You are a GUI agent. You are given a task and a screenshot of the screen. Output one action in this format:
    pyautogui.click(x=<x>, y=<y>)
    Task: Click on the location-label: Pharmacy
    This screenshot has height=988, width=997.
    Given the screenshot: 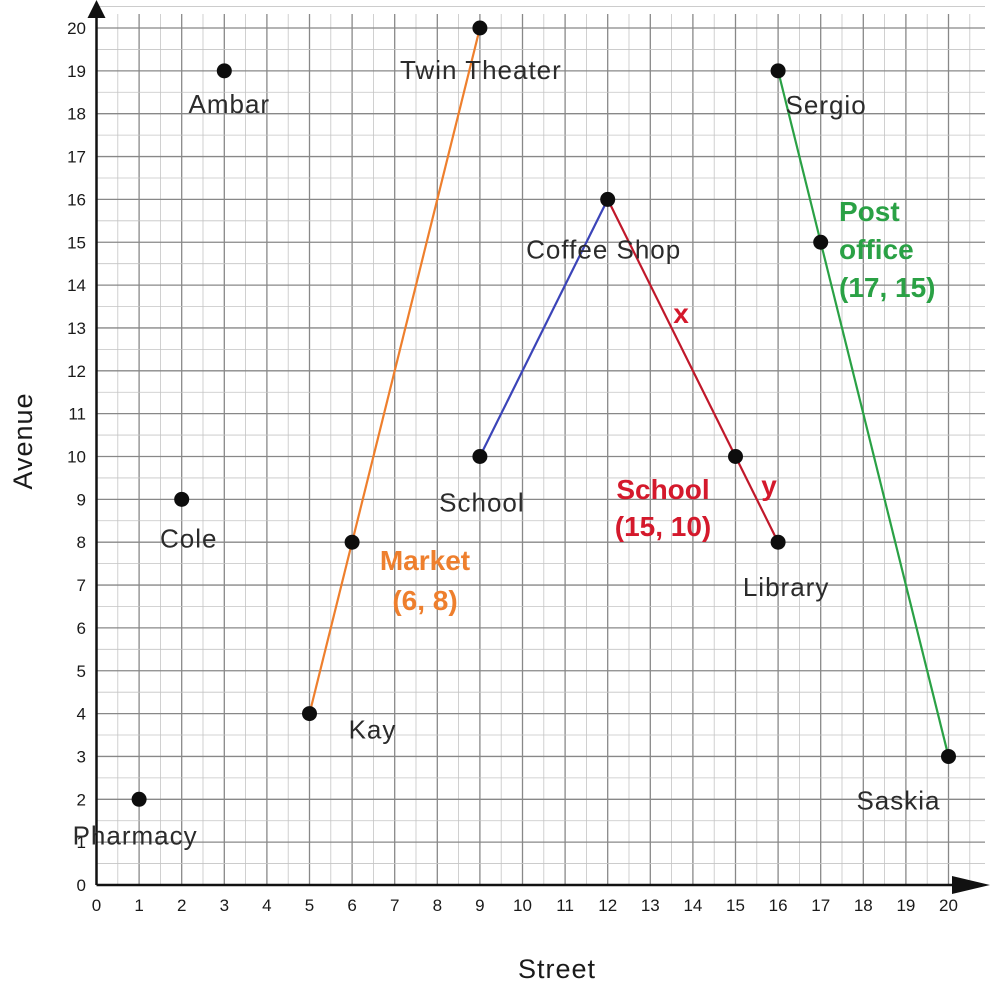 What is the action you would take?
    pyautogui.click(x=135, y=835)
    